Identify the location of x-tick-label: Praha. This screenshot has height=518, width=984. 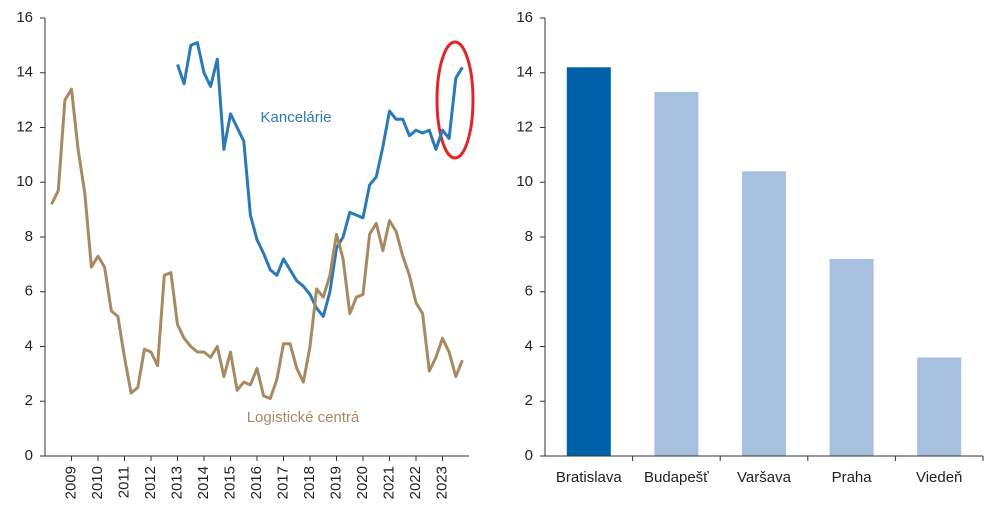
(852, 477).